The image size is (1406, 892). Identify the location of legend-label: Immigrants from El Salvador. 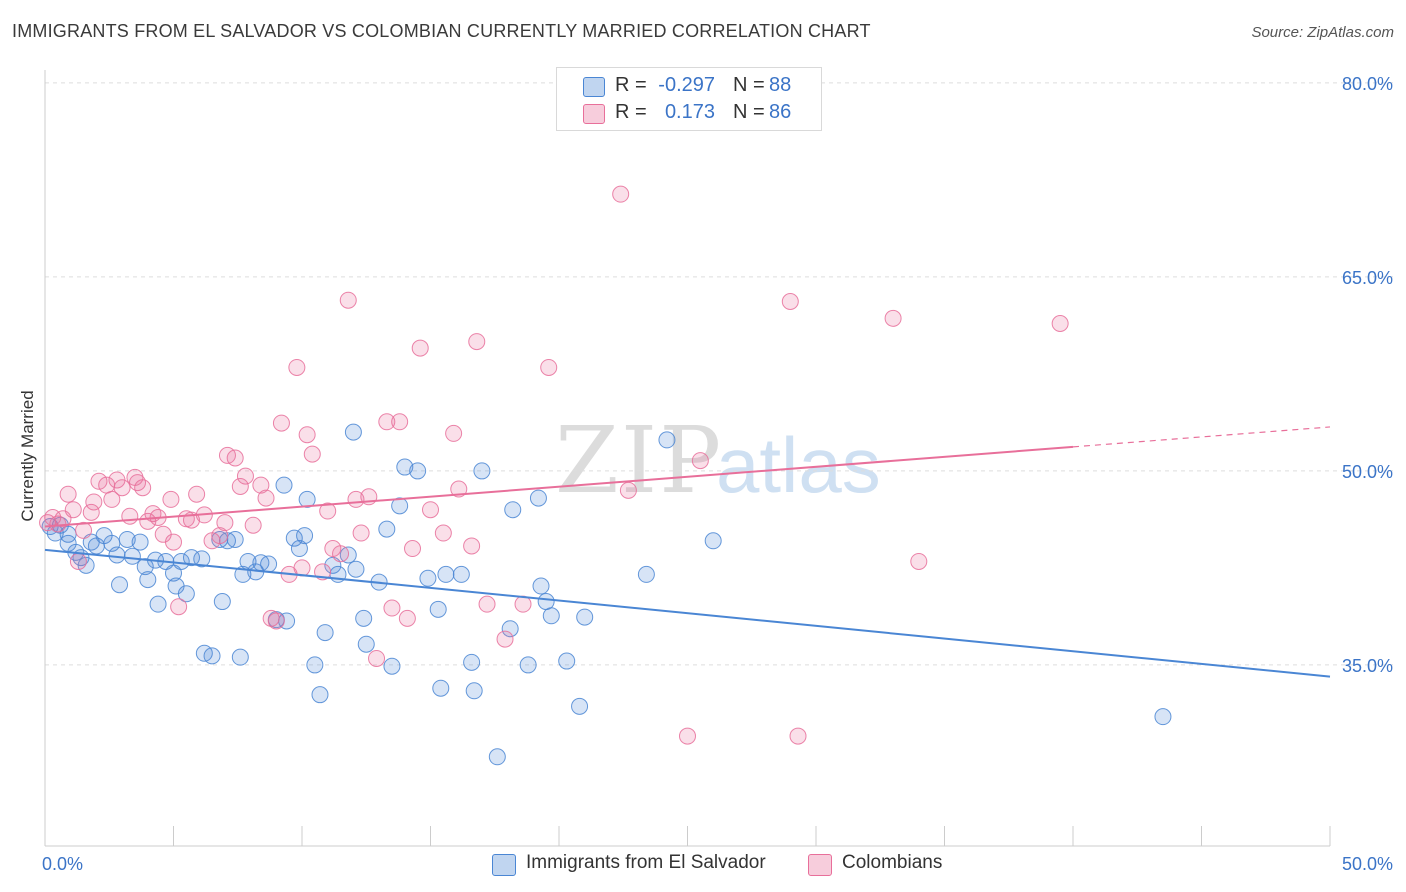
(646, 862).